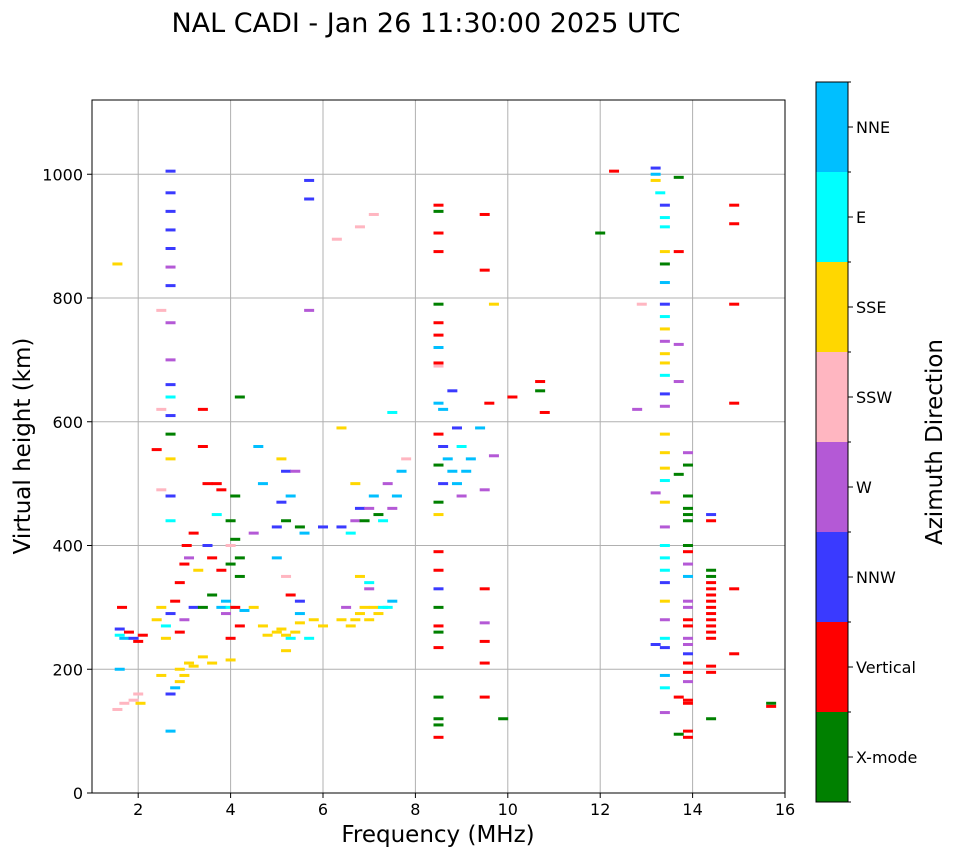 The width and height of the screenshot is (958, 857). Describe the element at coordinates (415, 809) in the screenshot. I see `x-tick-label: 8` at that location.